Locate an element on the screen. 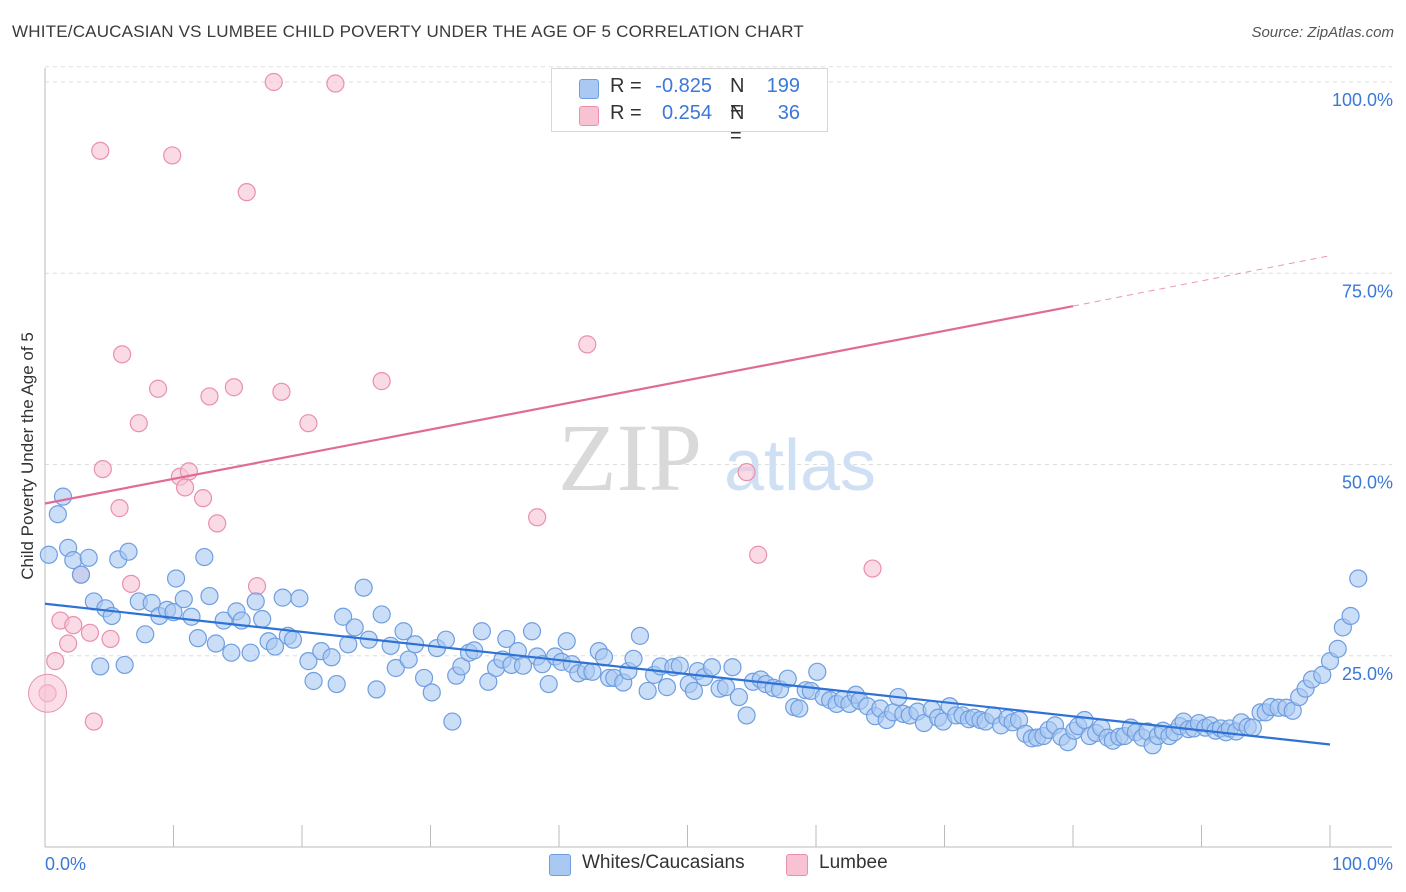  y-tick-label: 75.0% is located at coordinates (1367, 291).